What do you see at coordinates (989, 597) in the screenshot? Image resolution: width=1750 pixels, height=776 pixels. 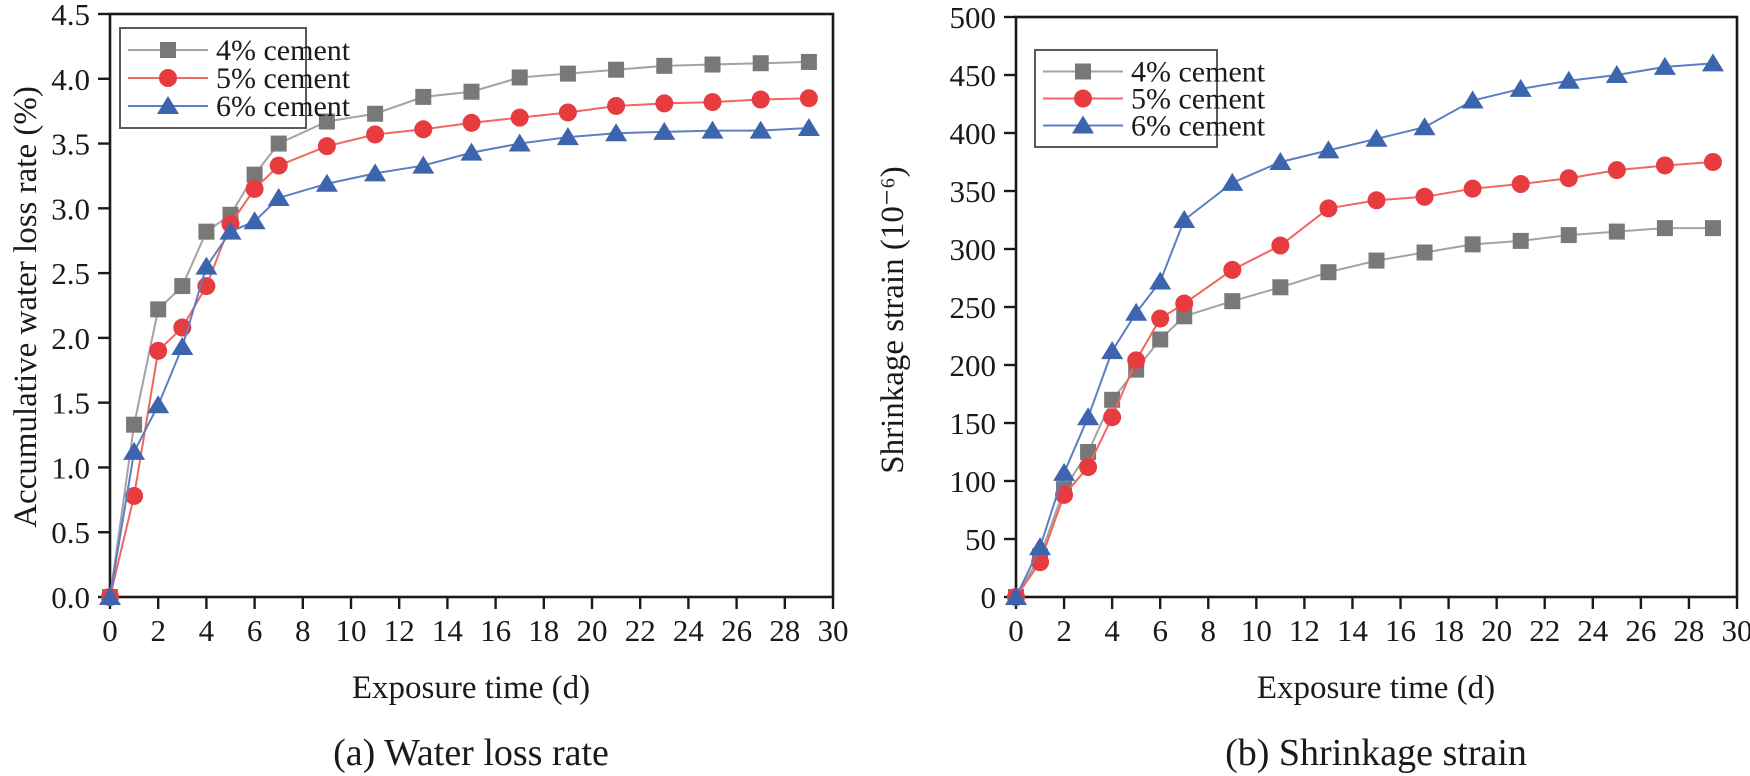 I see `y-tick-label: 0` at bounding box center [989, 597].